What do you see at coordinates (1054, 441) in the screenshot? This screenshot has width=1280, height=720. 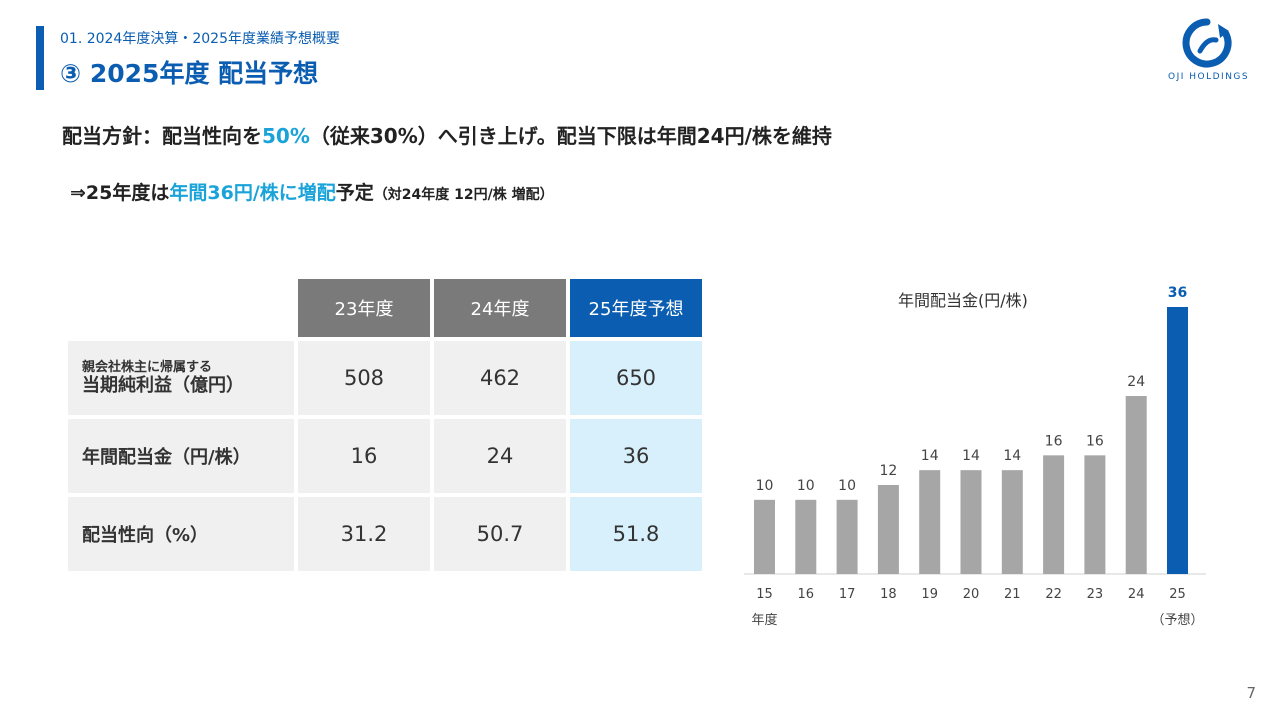 I see `data-label-22: 16` at bounding box center [1054, 441].